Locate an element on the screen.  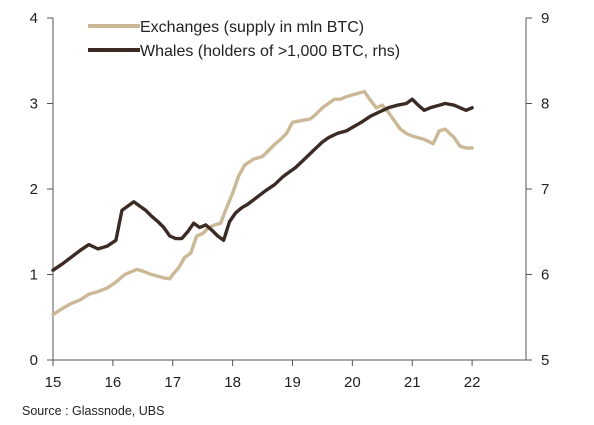
right-tick-label: 8 is located at coordinates (545, 104).